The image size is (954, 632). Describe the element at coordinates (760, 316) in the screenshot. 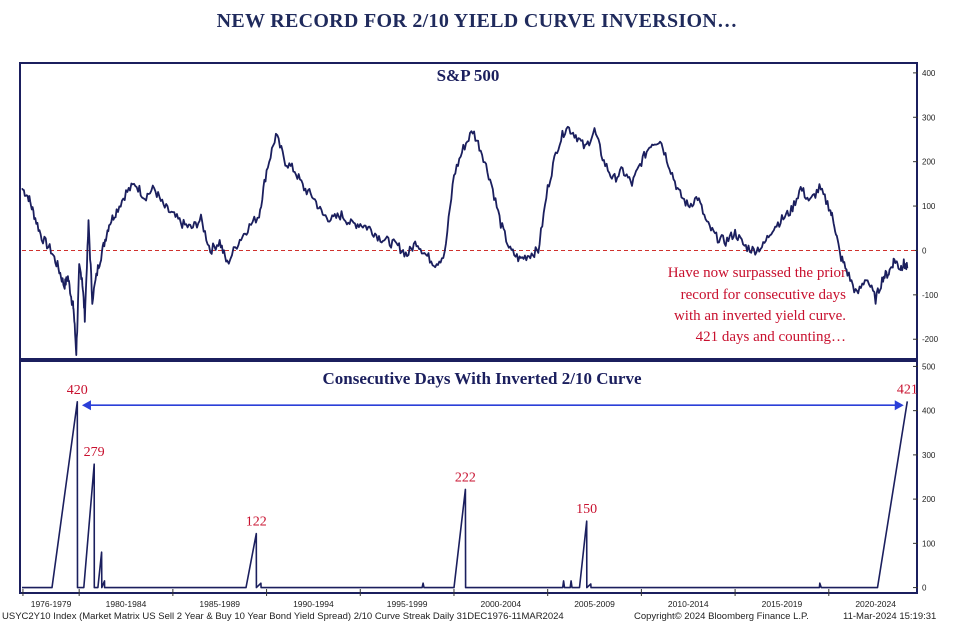

I see `annotation-line-3: with an inverted yield curve.` at that location.